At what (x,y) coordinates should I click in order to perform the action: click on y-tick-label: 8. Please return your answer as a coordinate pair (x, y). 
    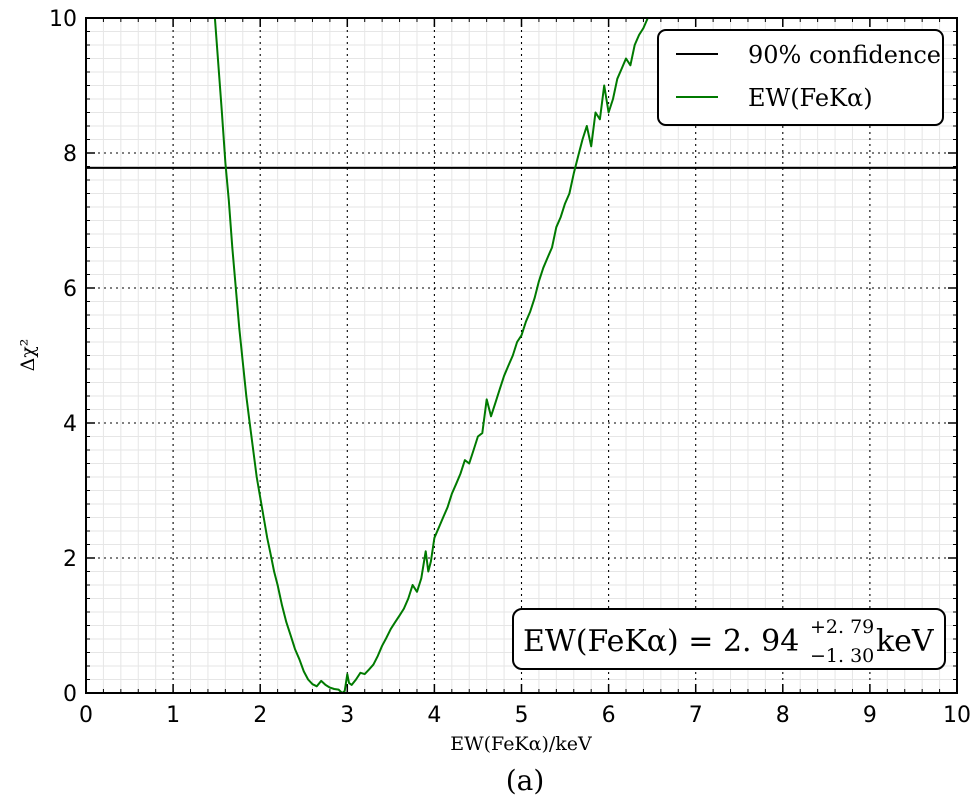
    Looking at the image, I should click on (70, 154).